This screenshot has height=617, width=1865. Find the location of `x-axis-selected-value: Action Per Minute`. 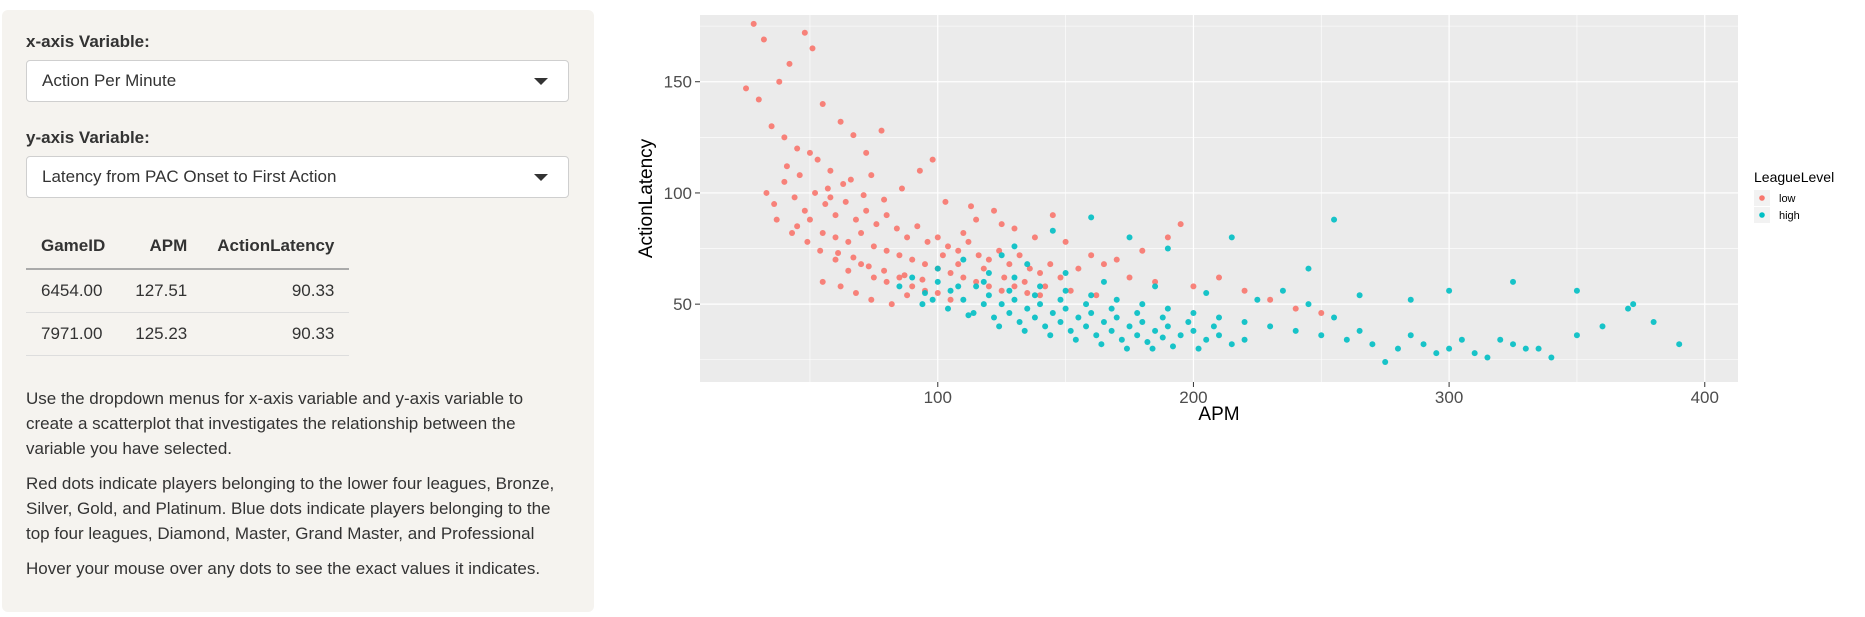

x-axis-selected-value: Action Per Minute is located at coordinates (109, 80).